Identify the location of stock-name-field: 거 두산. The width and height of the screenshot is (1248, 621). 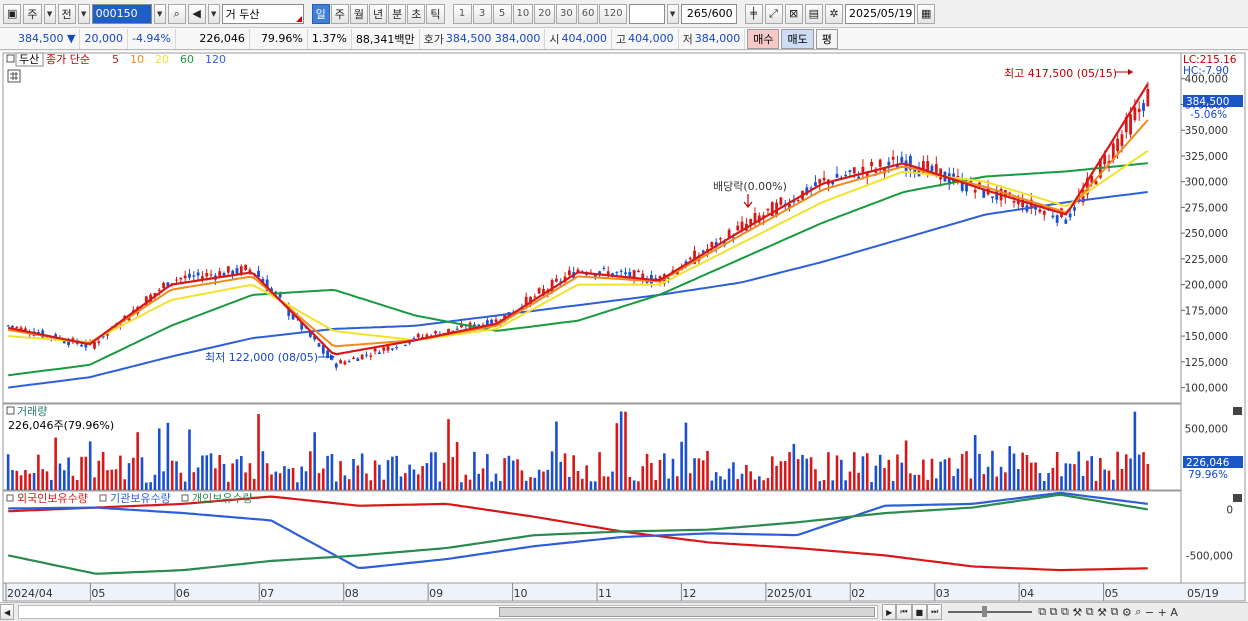
(262, 13).